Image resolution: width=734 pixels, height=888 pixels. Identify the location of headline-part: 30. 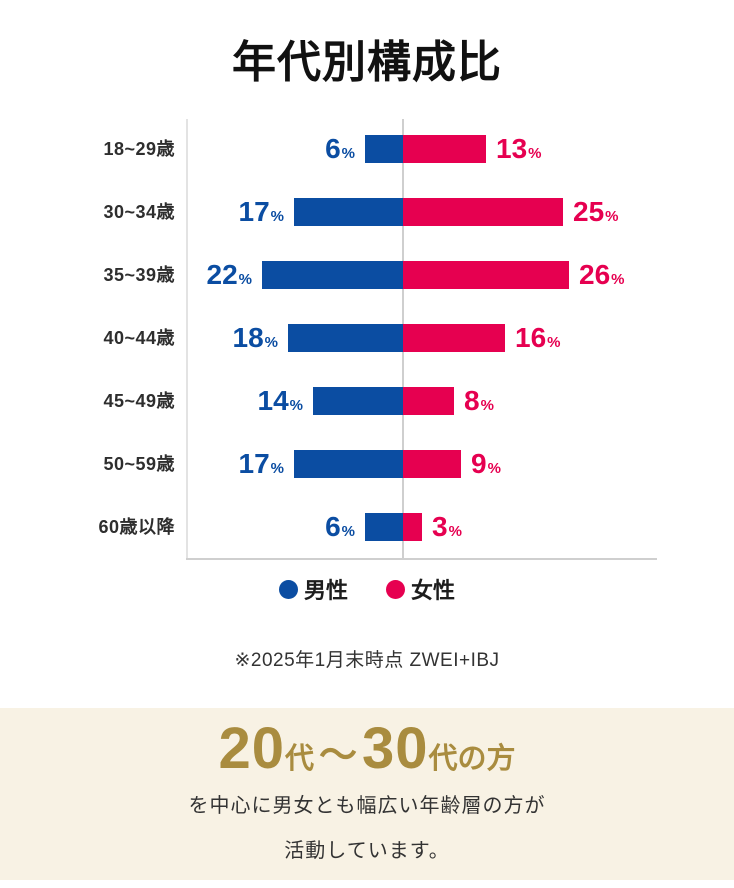
(395, 748).